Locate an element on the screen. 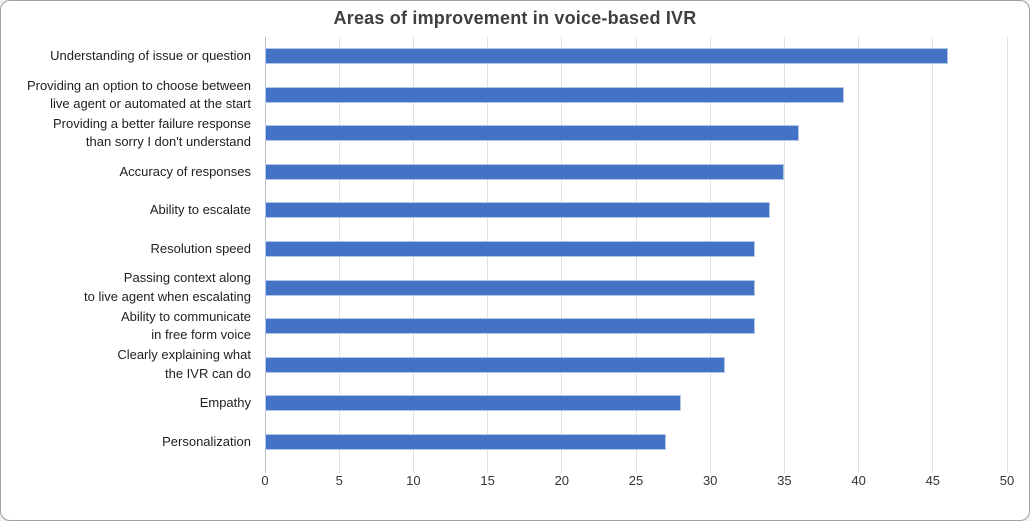  x-tick-label: 35 is located at coordinates (784, 480).